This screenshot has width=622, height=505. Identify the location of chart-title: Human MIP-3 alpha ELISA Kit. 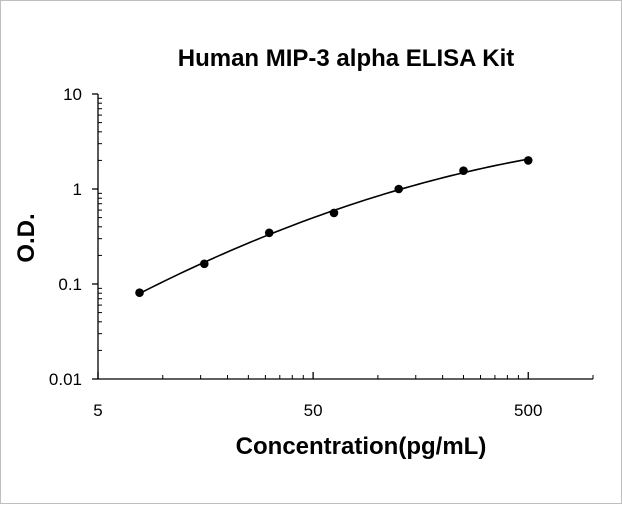
(346, 58).